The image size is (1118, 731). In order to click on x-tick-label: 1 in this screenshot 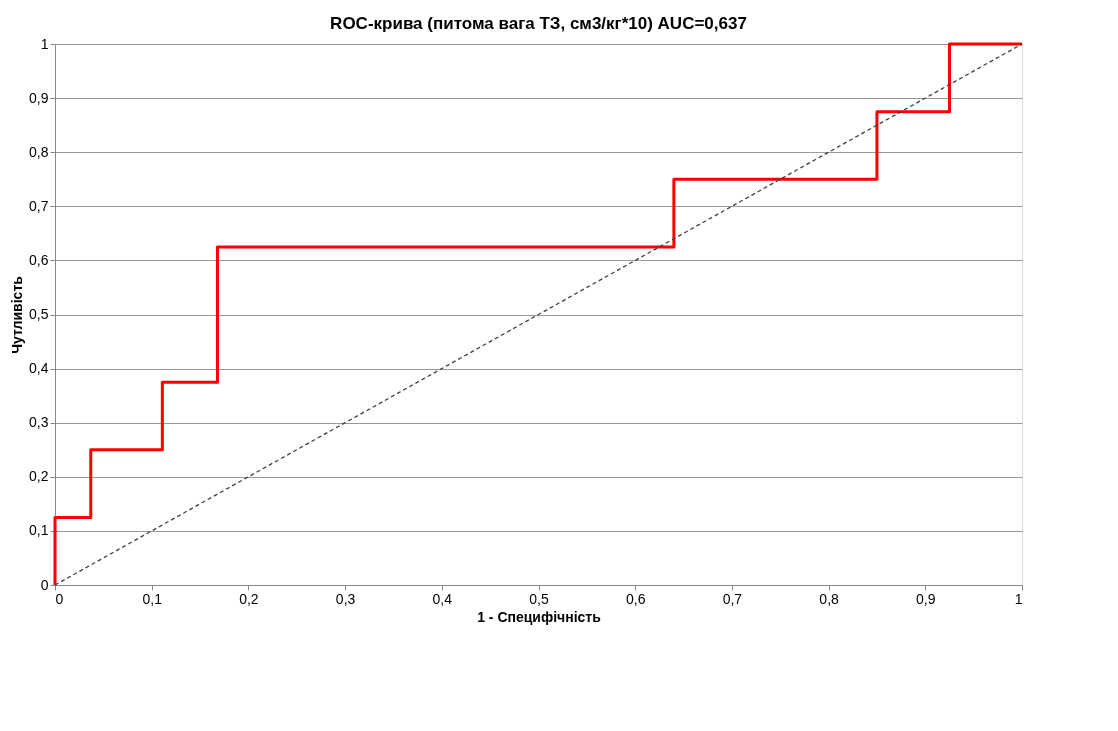, I will do `click(1018, 598)`.